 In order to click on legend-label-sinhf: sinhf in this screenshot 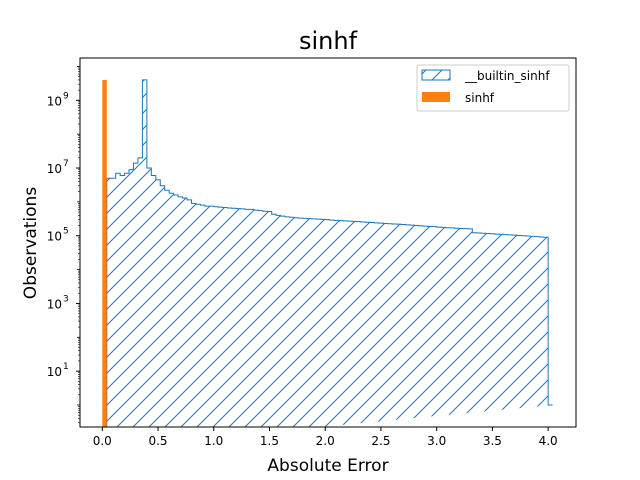, I will do `click(480, 98)`.